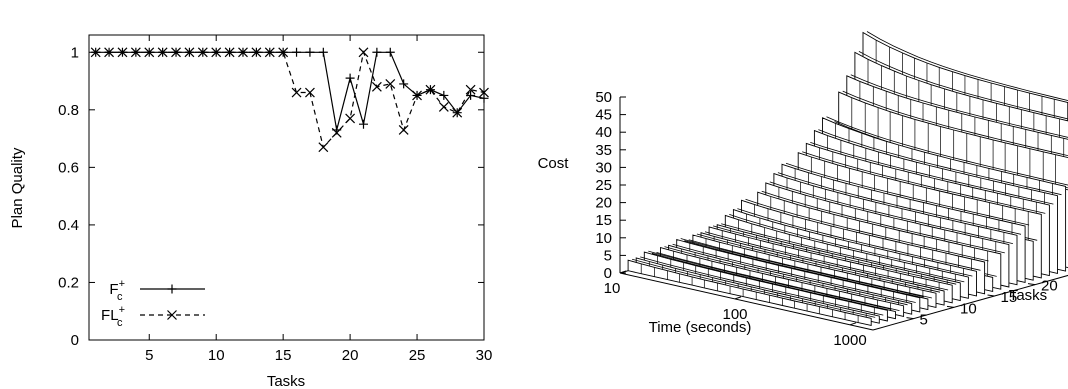 Image resolution: width=1068 pixels, height=389 pixels. Describe the element at coordinates (608, 255) in the screenshot. I see `cost-tick-label: 5` at that location.